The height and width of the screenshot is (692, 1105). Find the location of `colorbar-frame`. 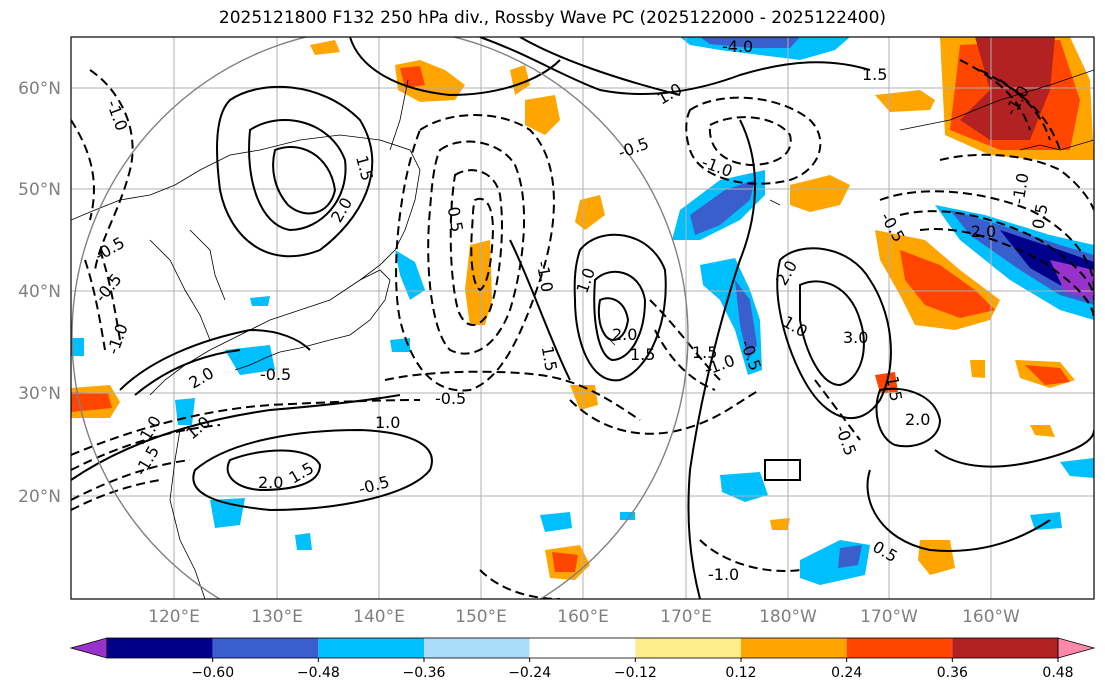

colorbar-frame is located at coordinates (582, 648).